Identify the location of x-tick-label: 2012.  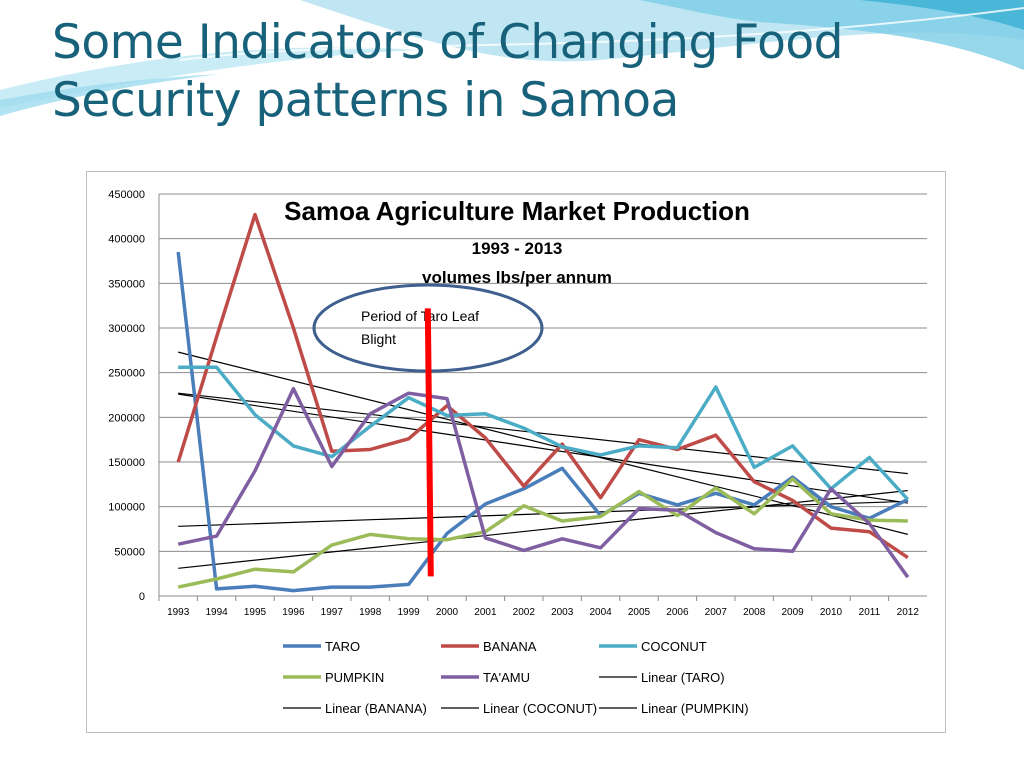
(908, 612).